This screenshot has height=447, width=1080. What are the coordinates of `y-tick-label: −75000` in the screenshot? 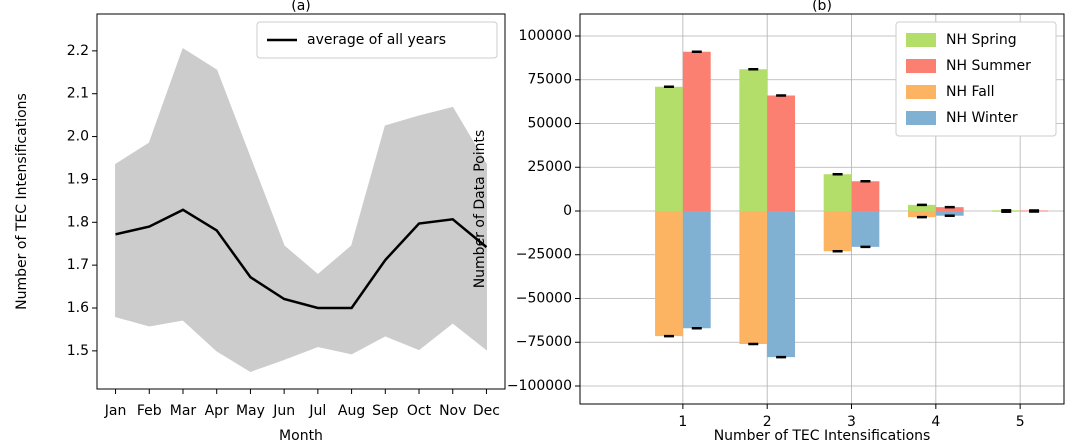 It's located at (544, 342).